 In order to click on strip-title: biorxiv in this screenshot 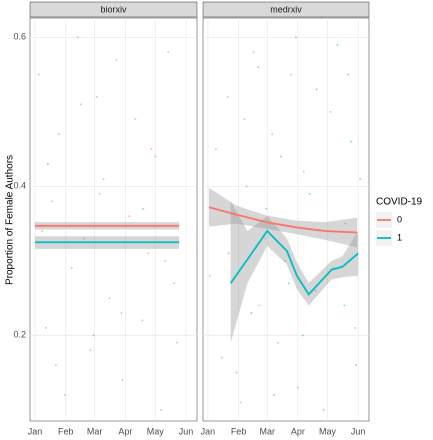, I will do `click(113, 9)`.